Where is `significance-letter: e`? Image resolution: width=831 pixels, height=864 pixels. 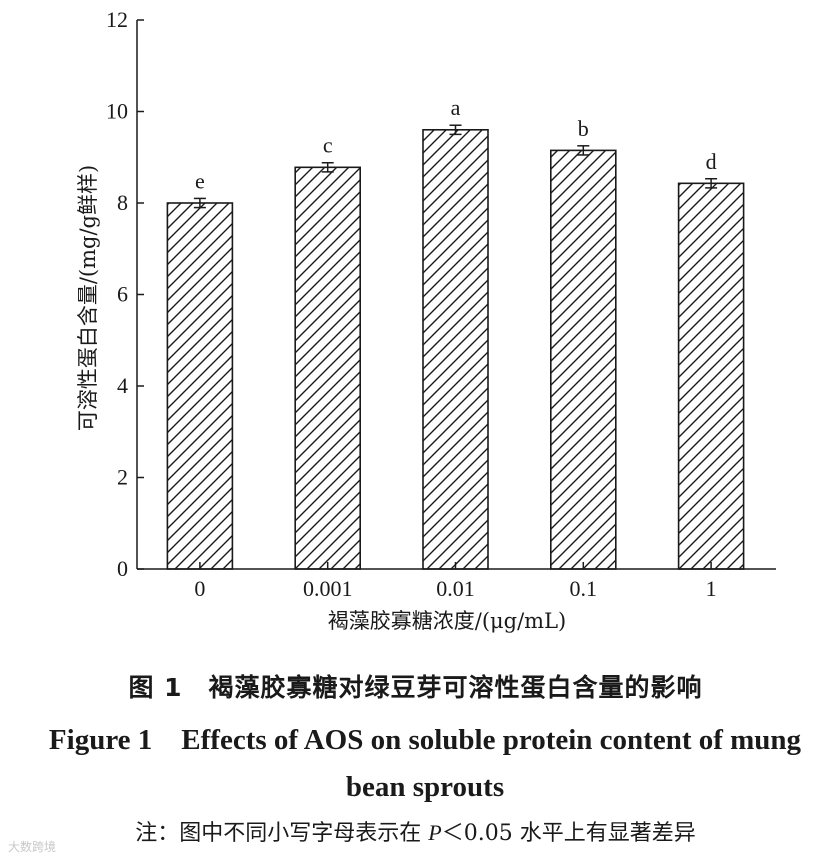
significance-letter: e is located at coordinates (200, 180).